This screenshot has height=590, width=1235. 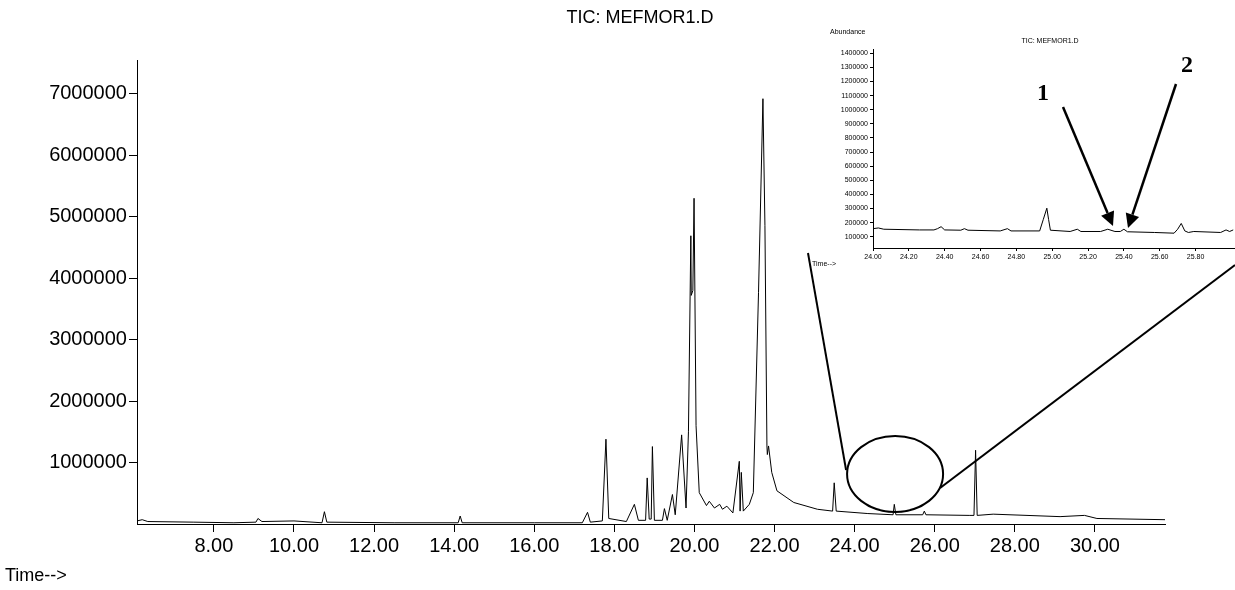 I want to click on x-axis-title: Time-->, so click(x=36, y=574).